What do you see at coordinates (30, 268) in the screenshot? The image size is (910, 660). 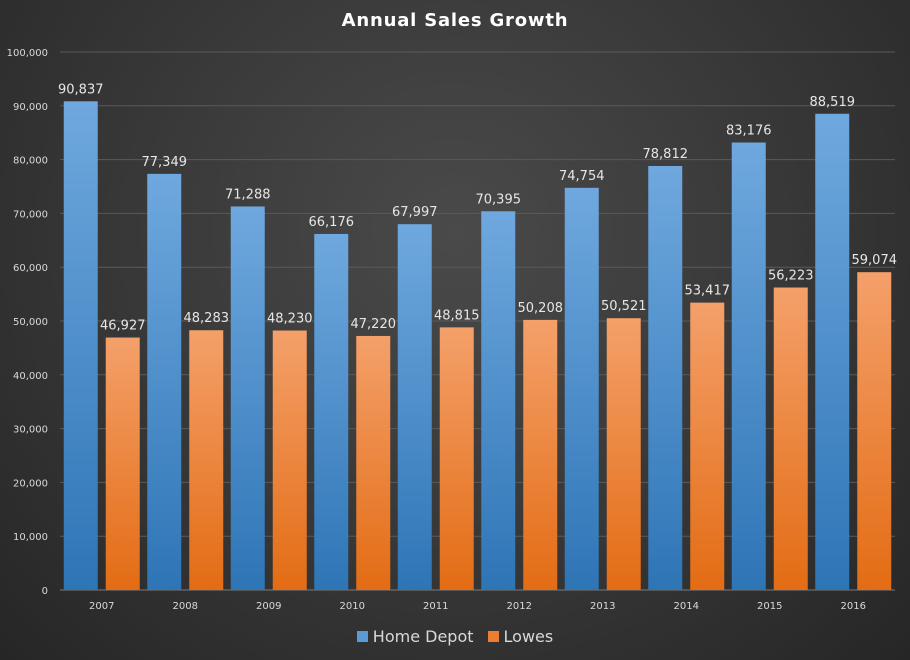 I see `y-tick-label: 60,000` at bounding box center [30, 268].